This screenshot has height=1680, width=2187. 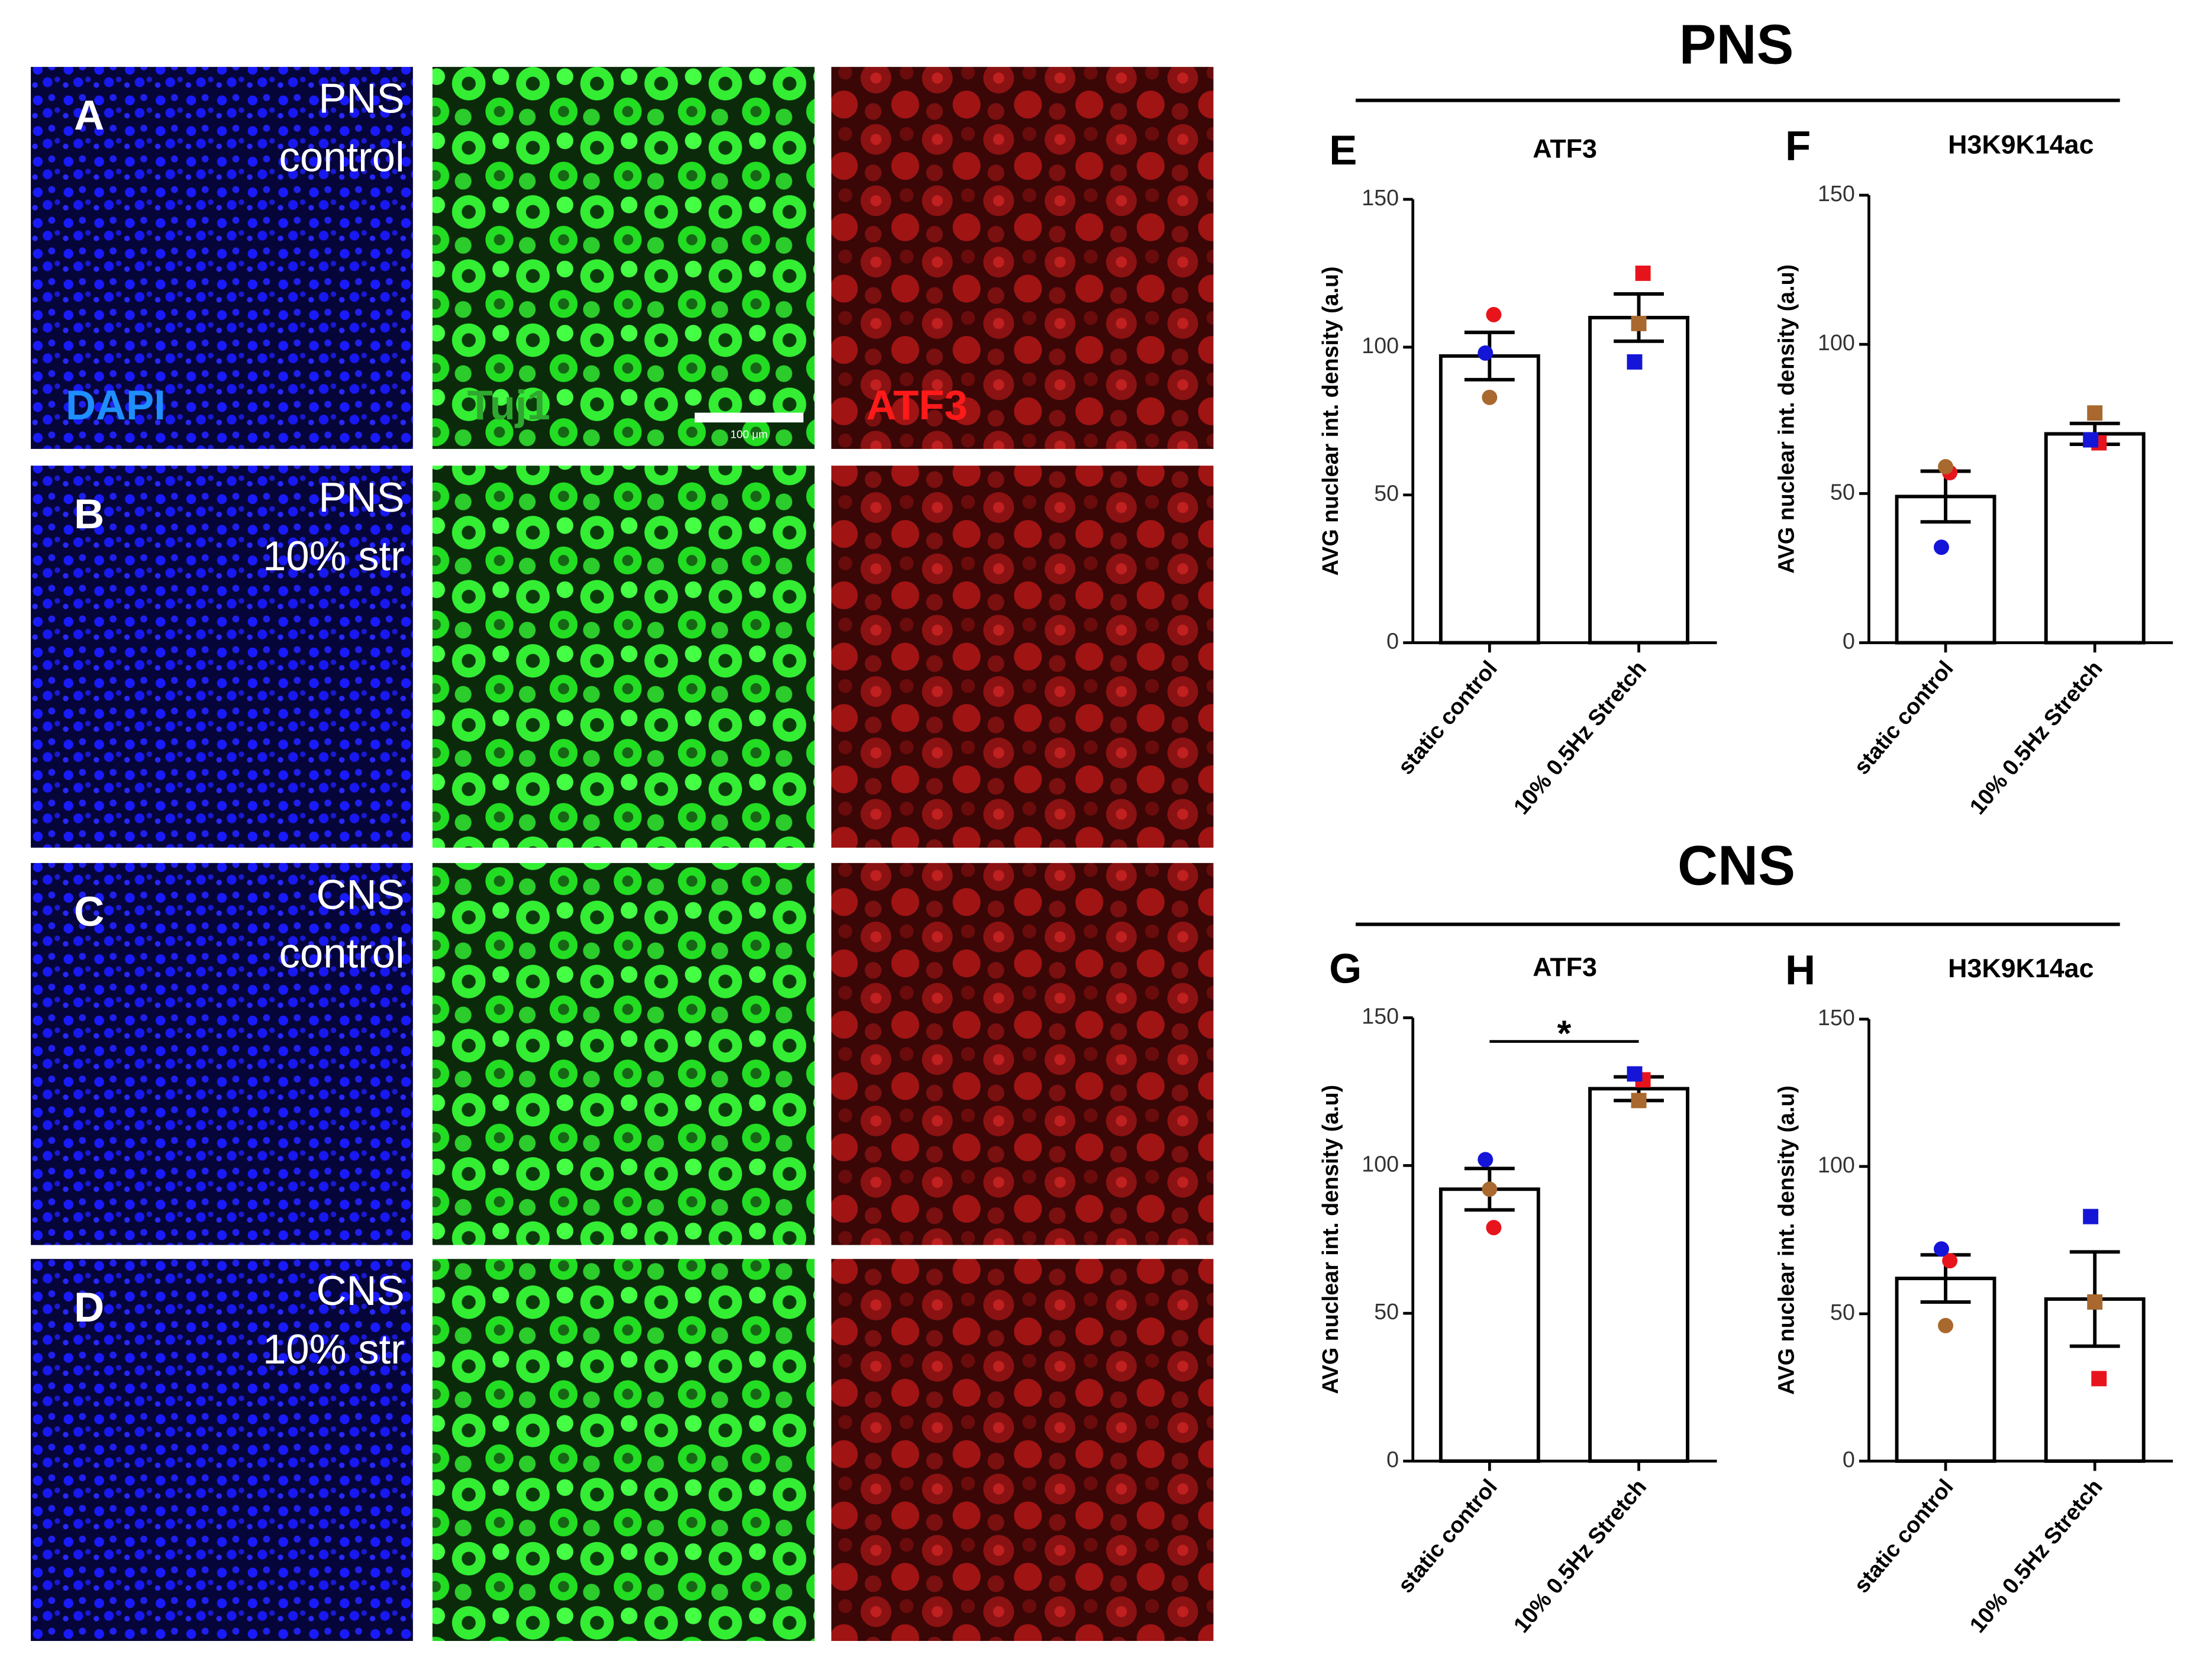 I want to click on panel-letter: F, so click(x=1798, y=145).